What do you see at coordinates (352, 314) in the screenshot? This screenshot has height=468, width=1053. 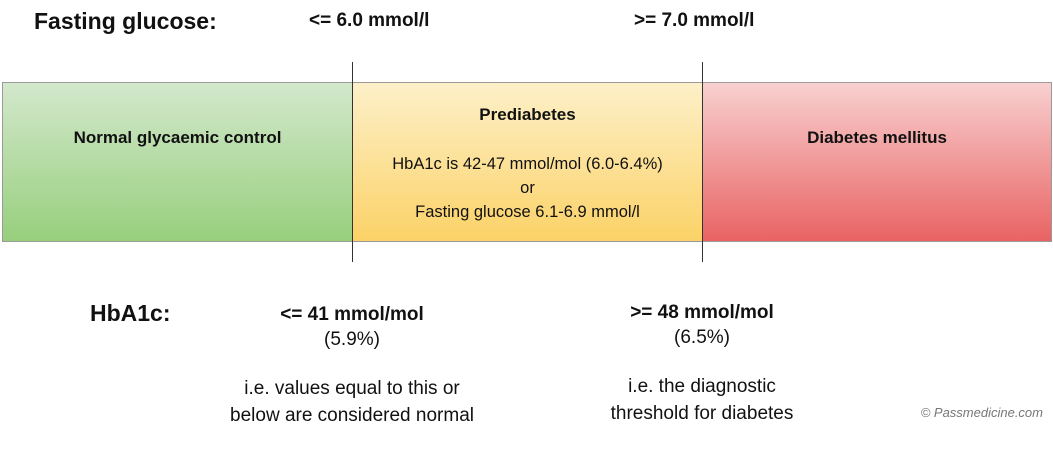 I see `hba1c-normal-value: <= 41 mmol/mol` at bounding box center [352, 314].